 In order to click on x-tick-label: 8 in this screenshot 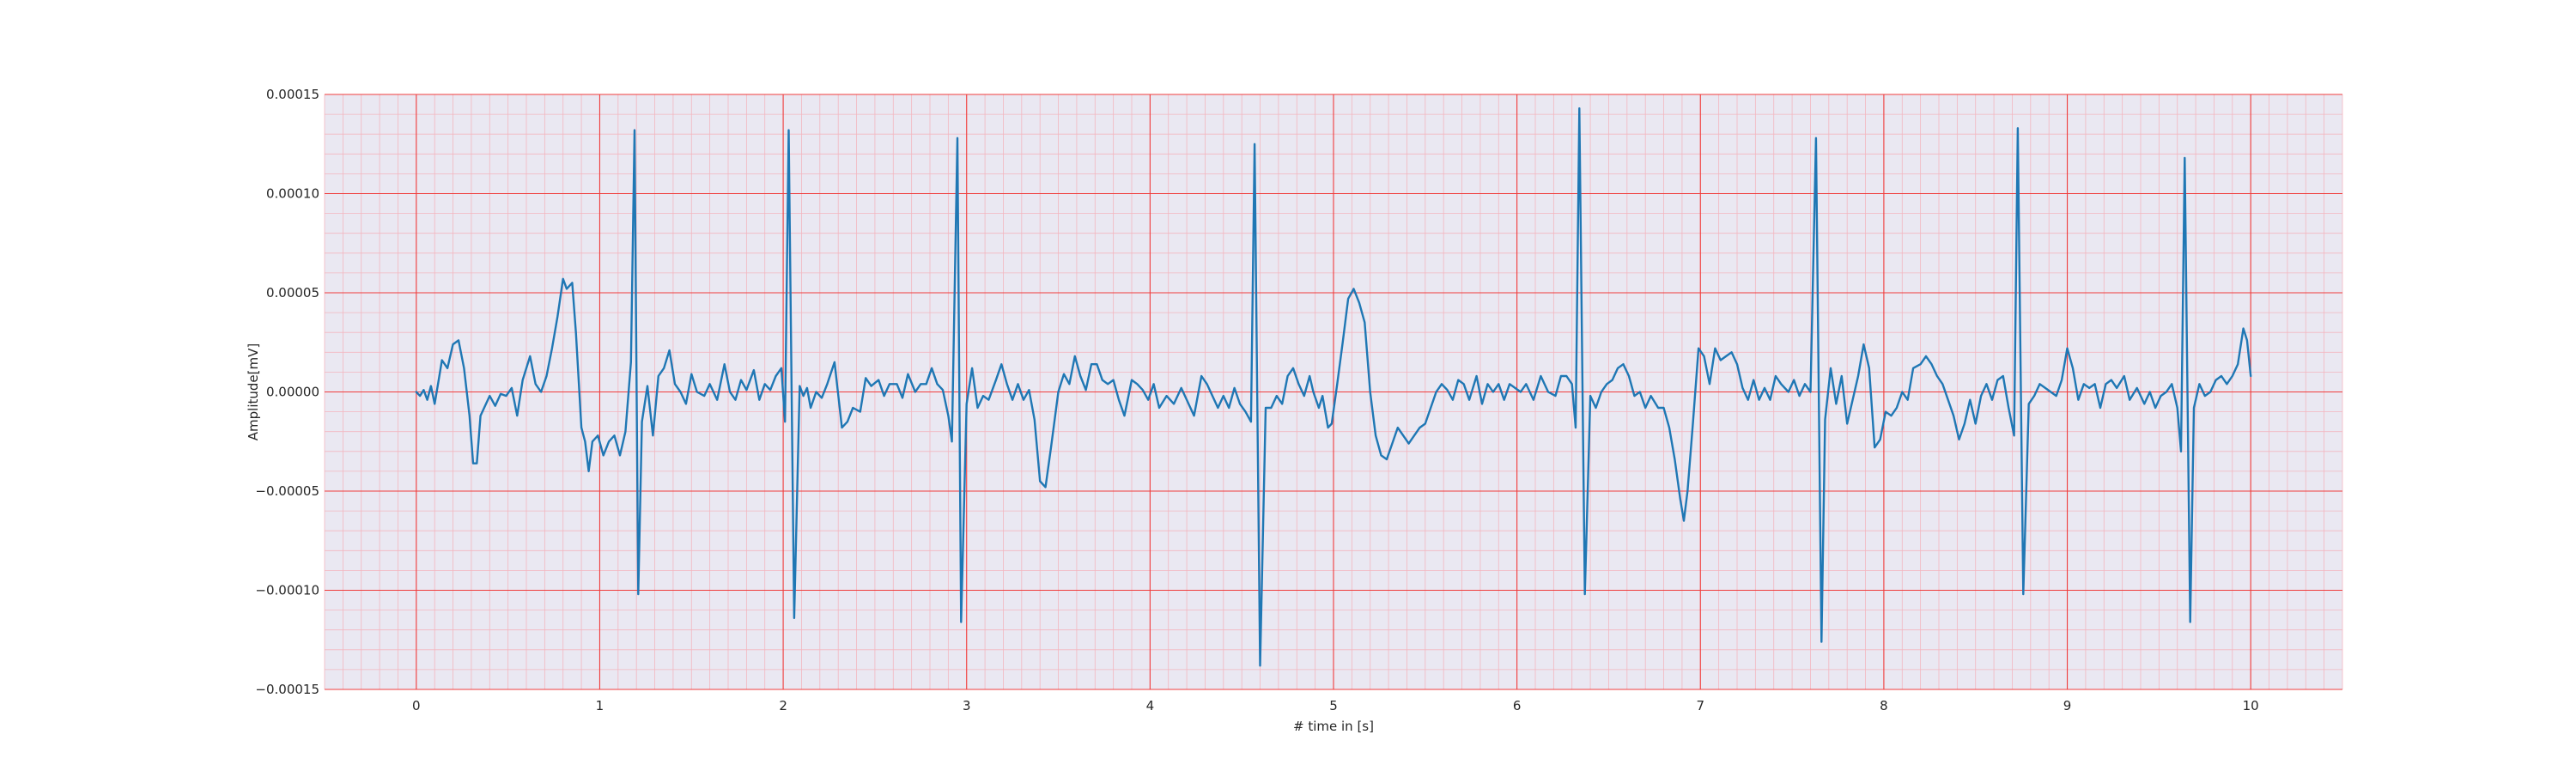, I will do `click(1884, 705)`.